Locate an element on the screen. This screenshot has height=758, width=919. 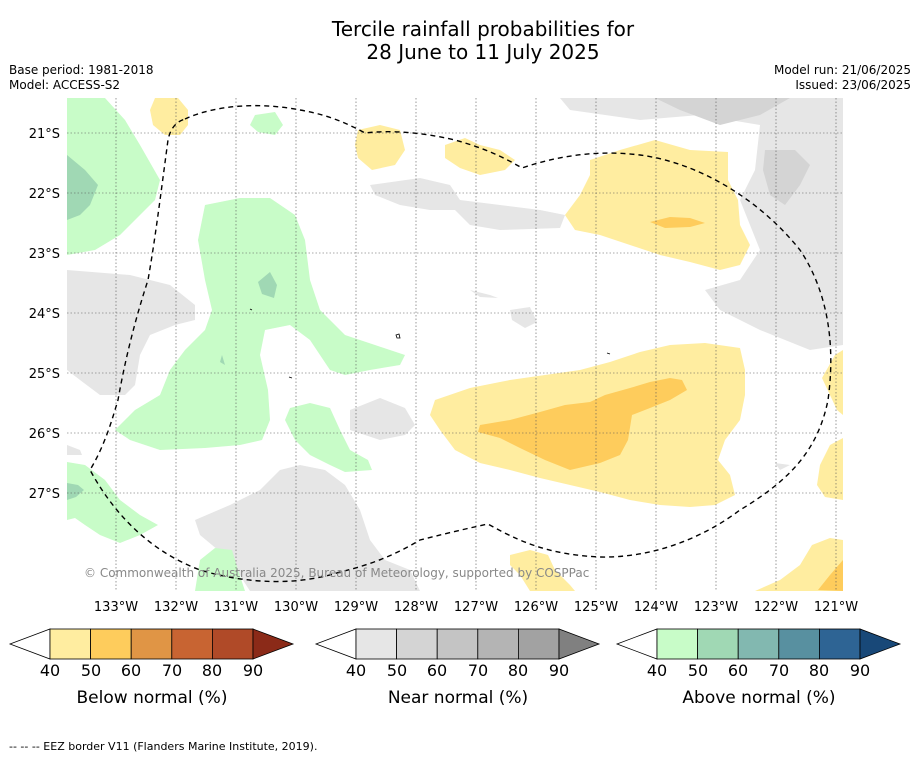
lon-label-121: 121°W is located at coordinates (836, 607).